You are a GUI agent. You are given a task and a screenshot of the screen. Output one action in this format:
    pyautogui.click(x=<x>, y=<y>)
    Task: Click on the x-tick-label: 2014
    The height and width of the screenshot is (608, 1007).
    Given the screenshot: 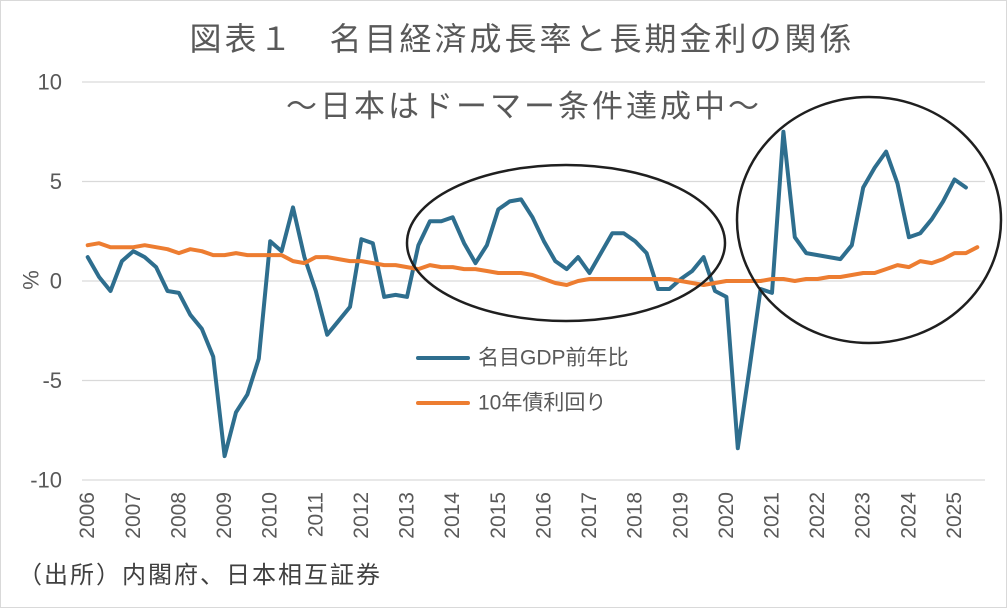 What is the action you would take?
    pyautogui.click(x=452, y=515)
    